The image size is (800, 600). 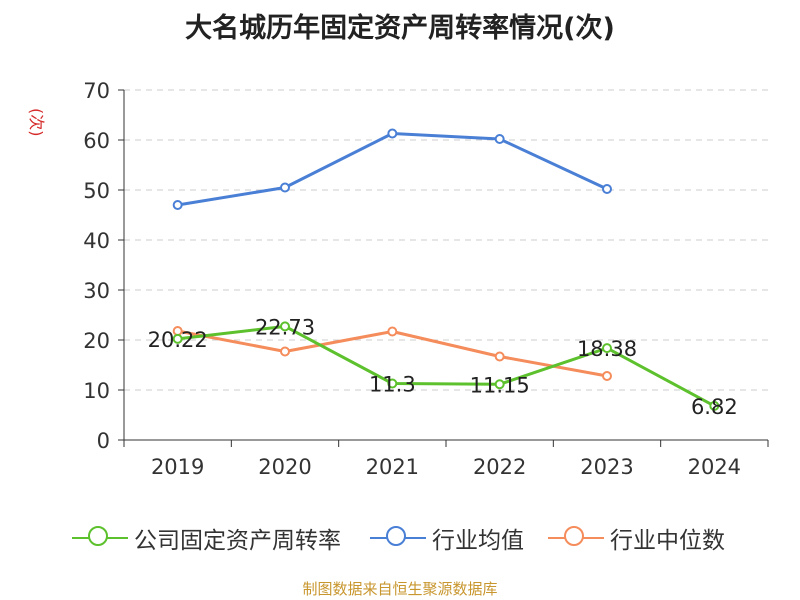 I want to click on data-label: 20.22, so click(x=178, y=340).